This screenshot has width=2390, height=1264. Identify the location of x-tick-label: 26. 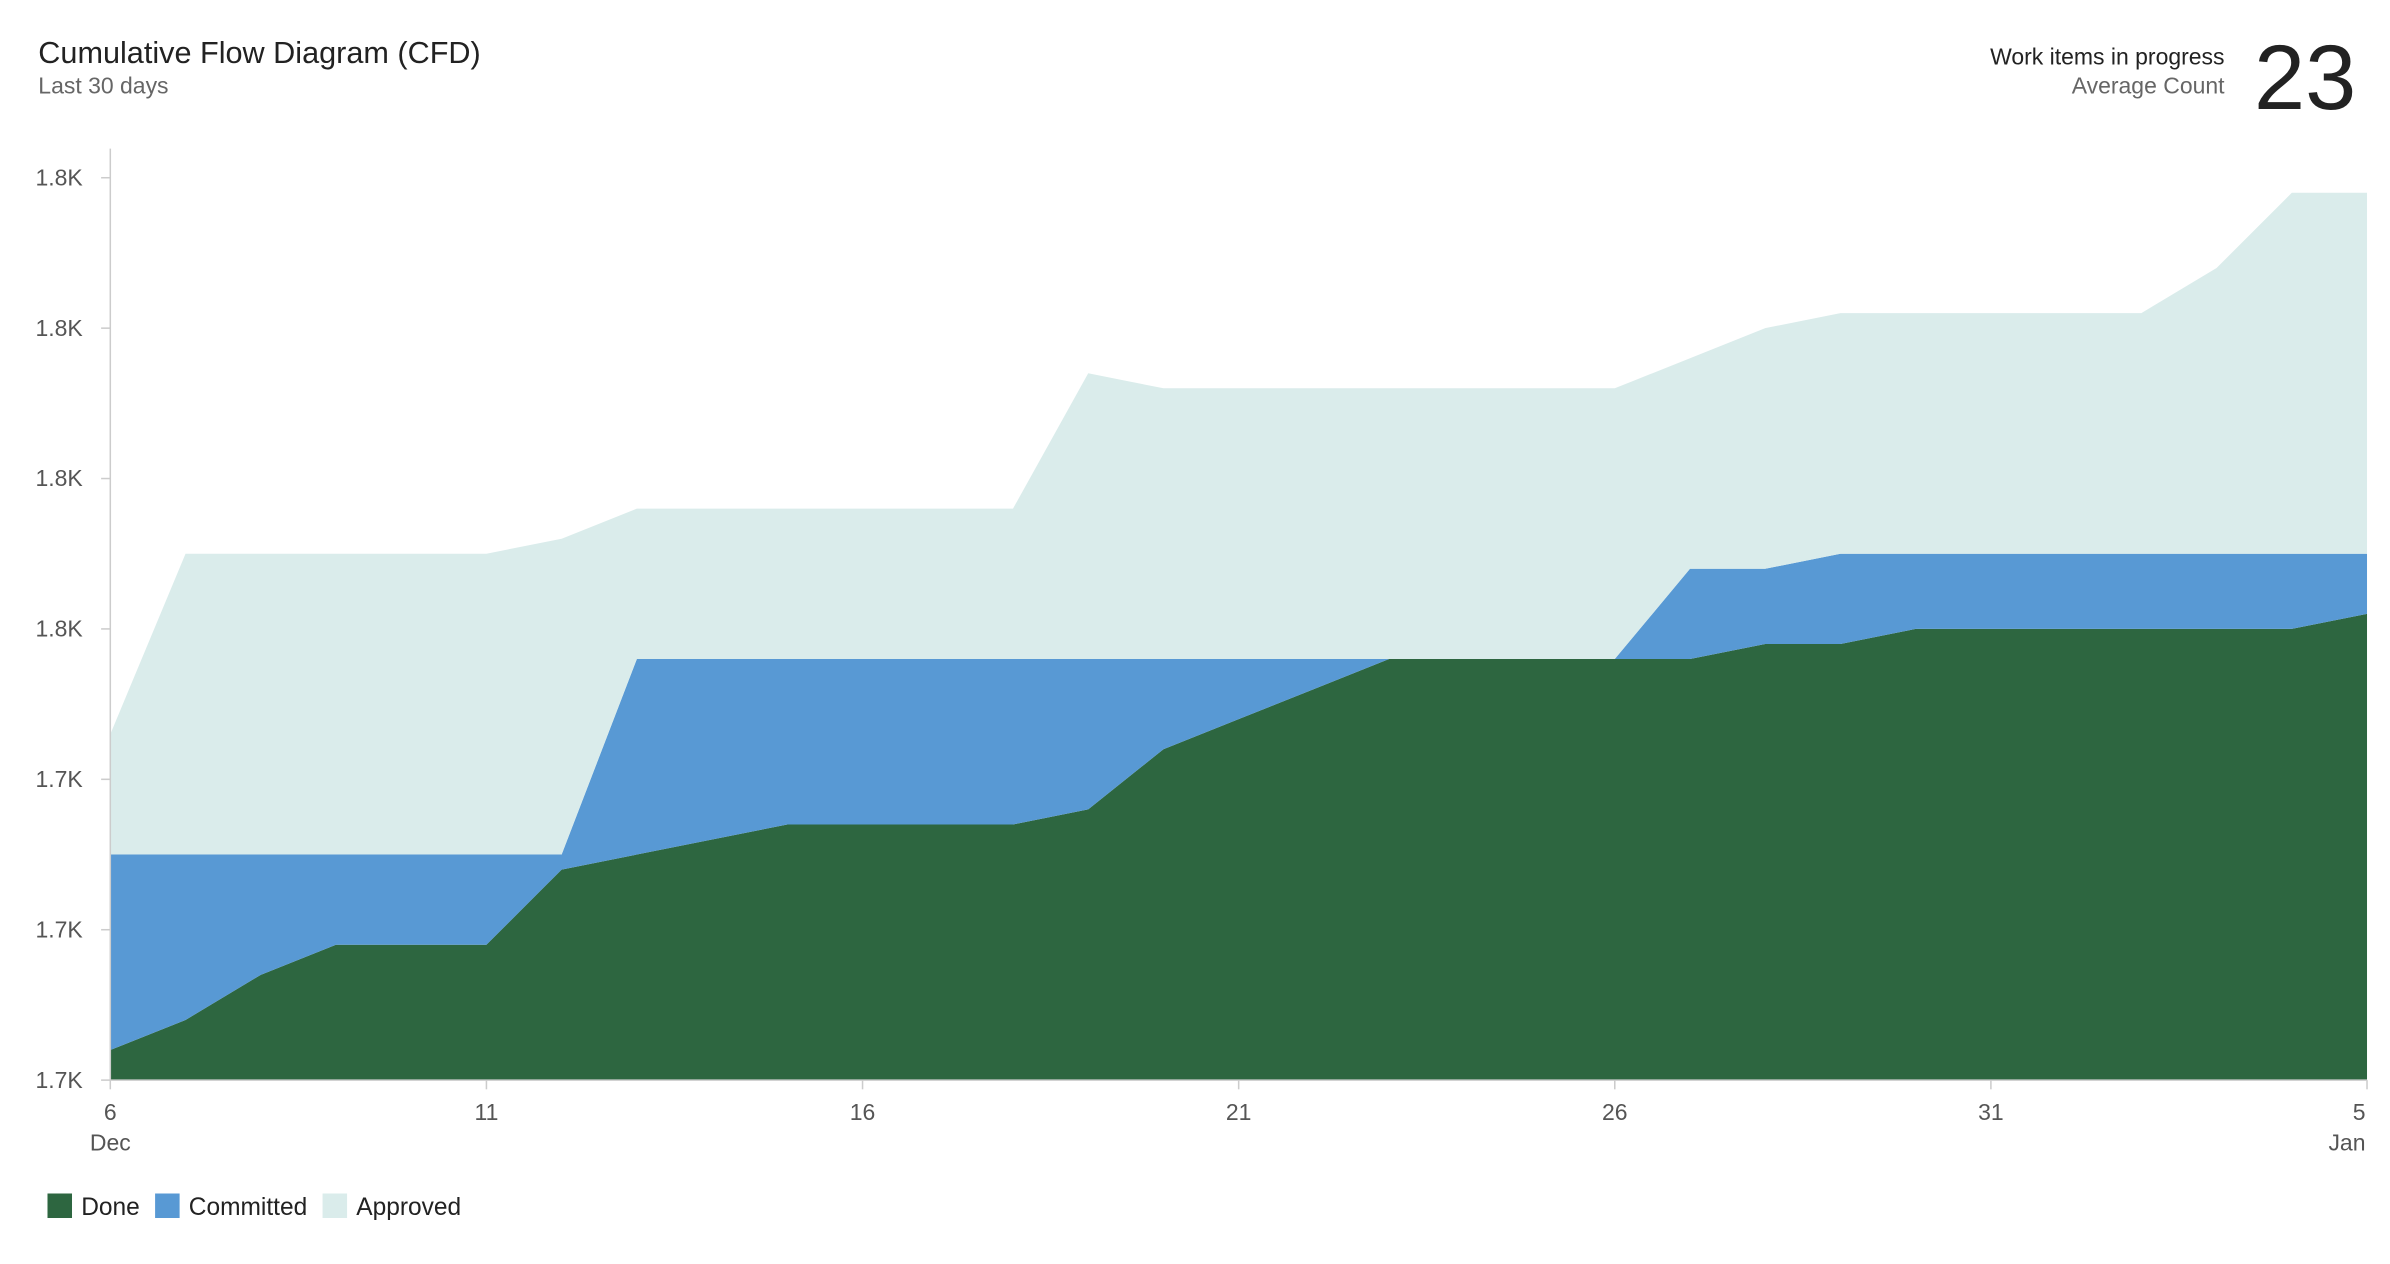
(1615, 1112).